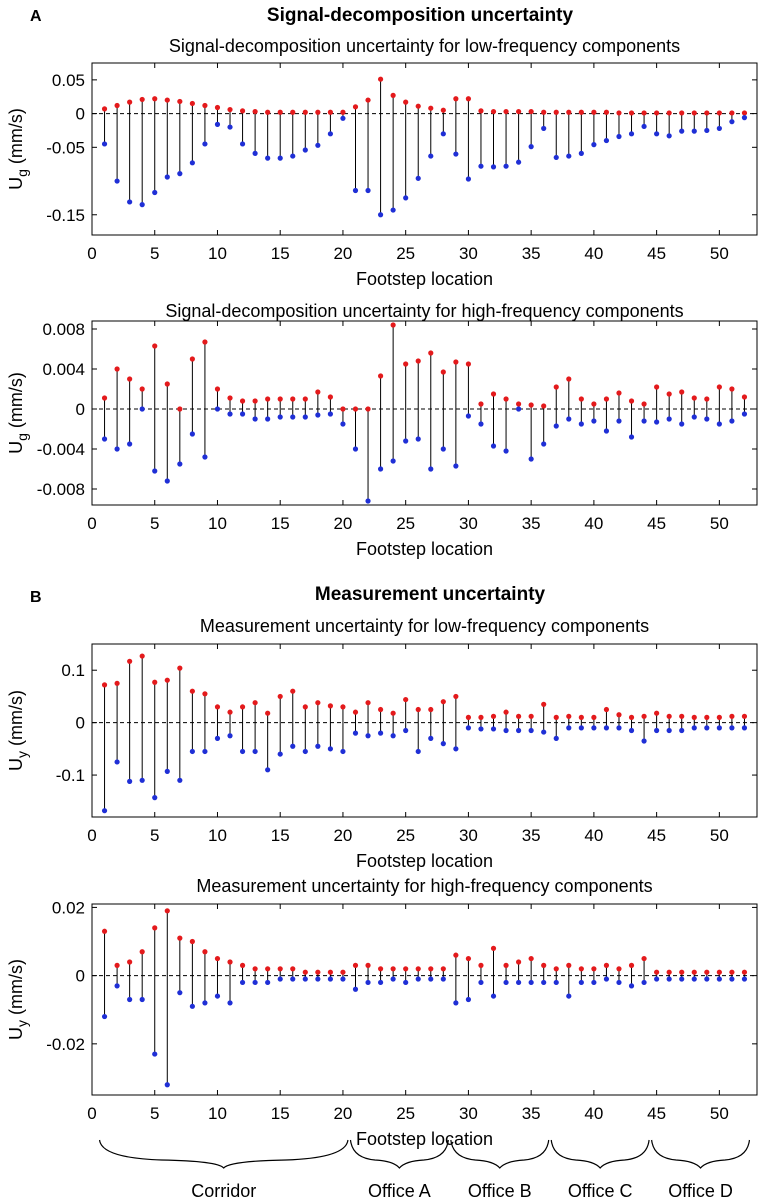  I want to click on region-label: Office B, so click(500, 1191).